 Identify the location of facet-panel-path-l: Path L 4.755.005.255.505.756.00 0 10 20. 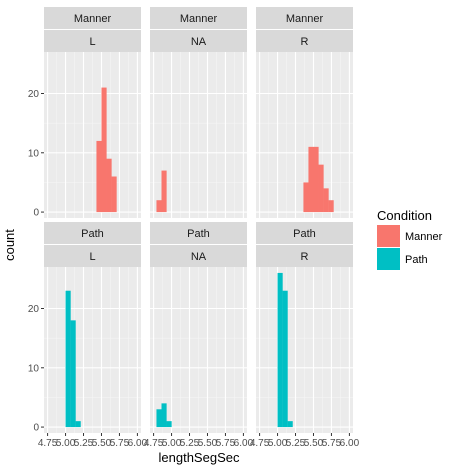
(88, 335).